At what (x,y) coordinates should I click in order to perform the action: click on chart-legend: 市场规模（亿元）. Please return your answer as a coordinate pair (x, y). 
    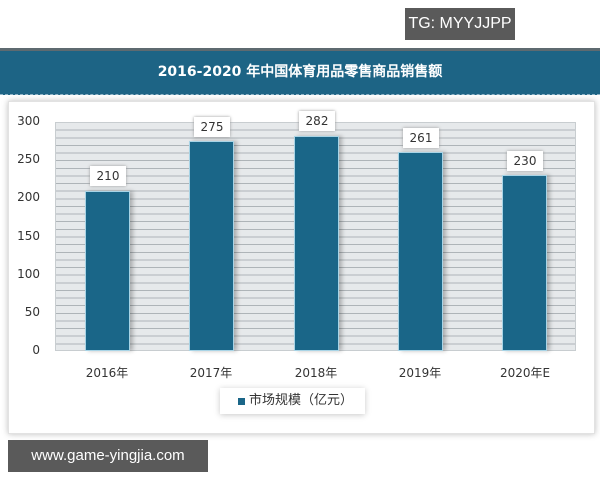
    Looking at the image, I should click on (292, 401).